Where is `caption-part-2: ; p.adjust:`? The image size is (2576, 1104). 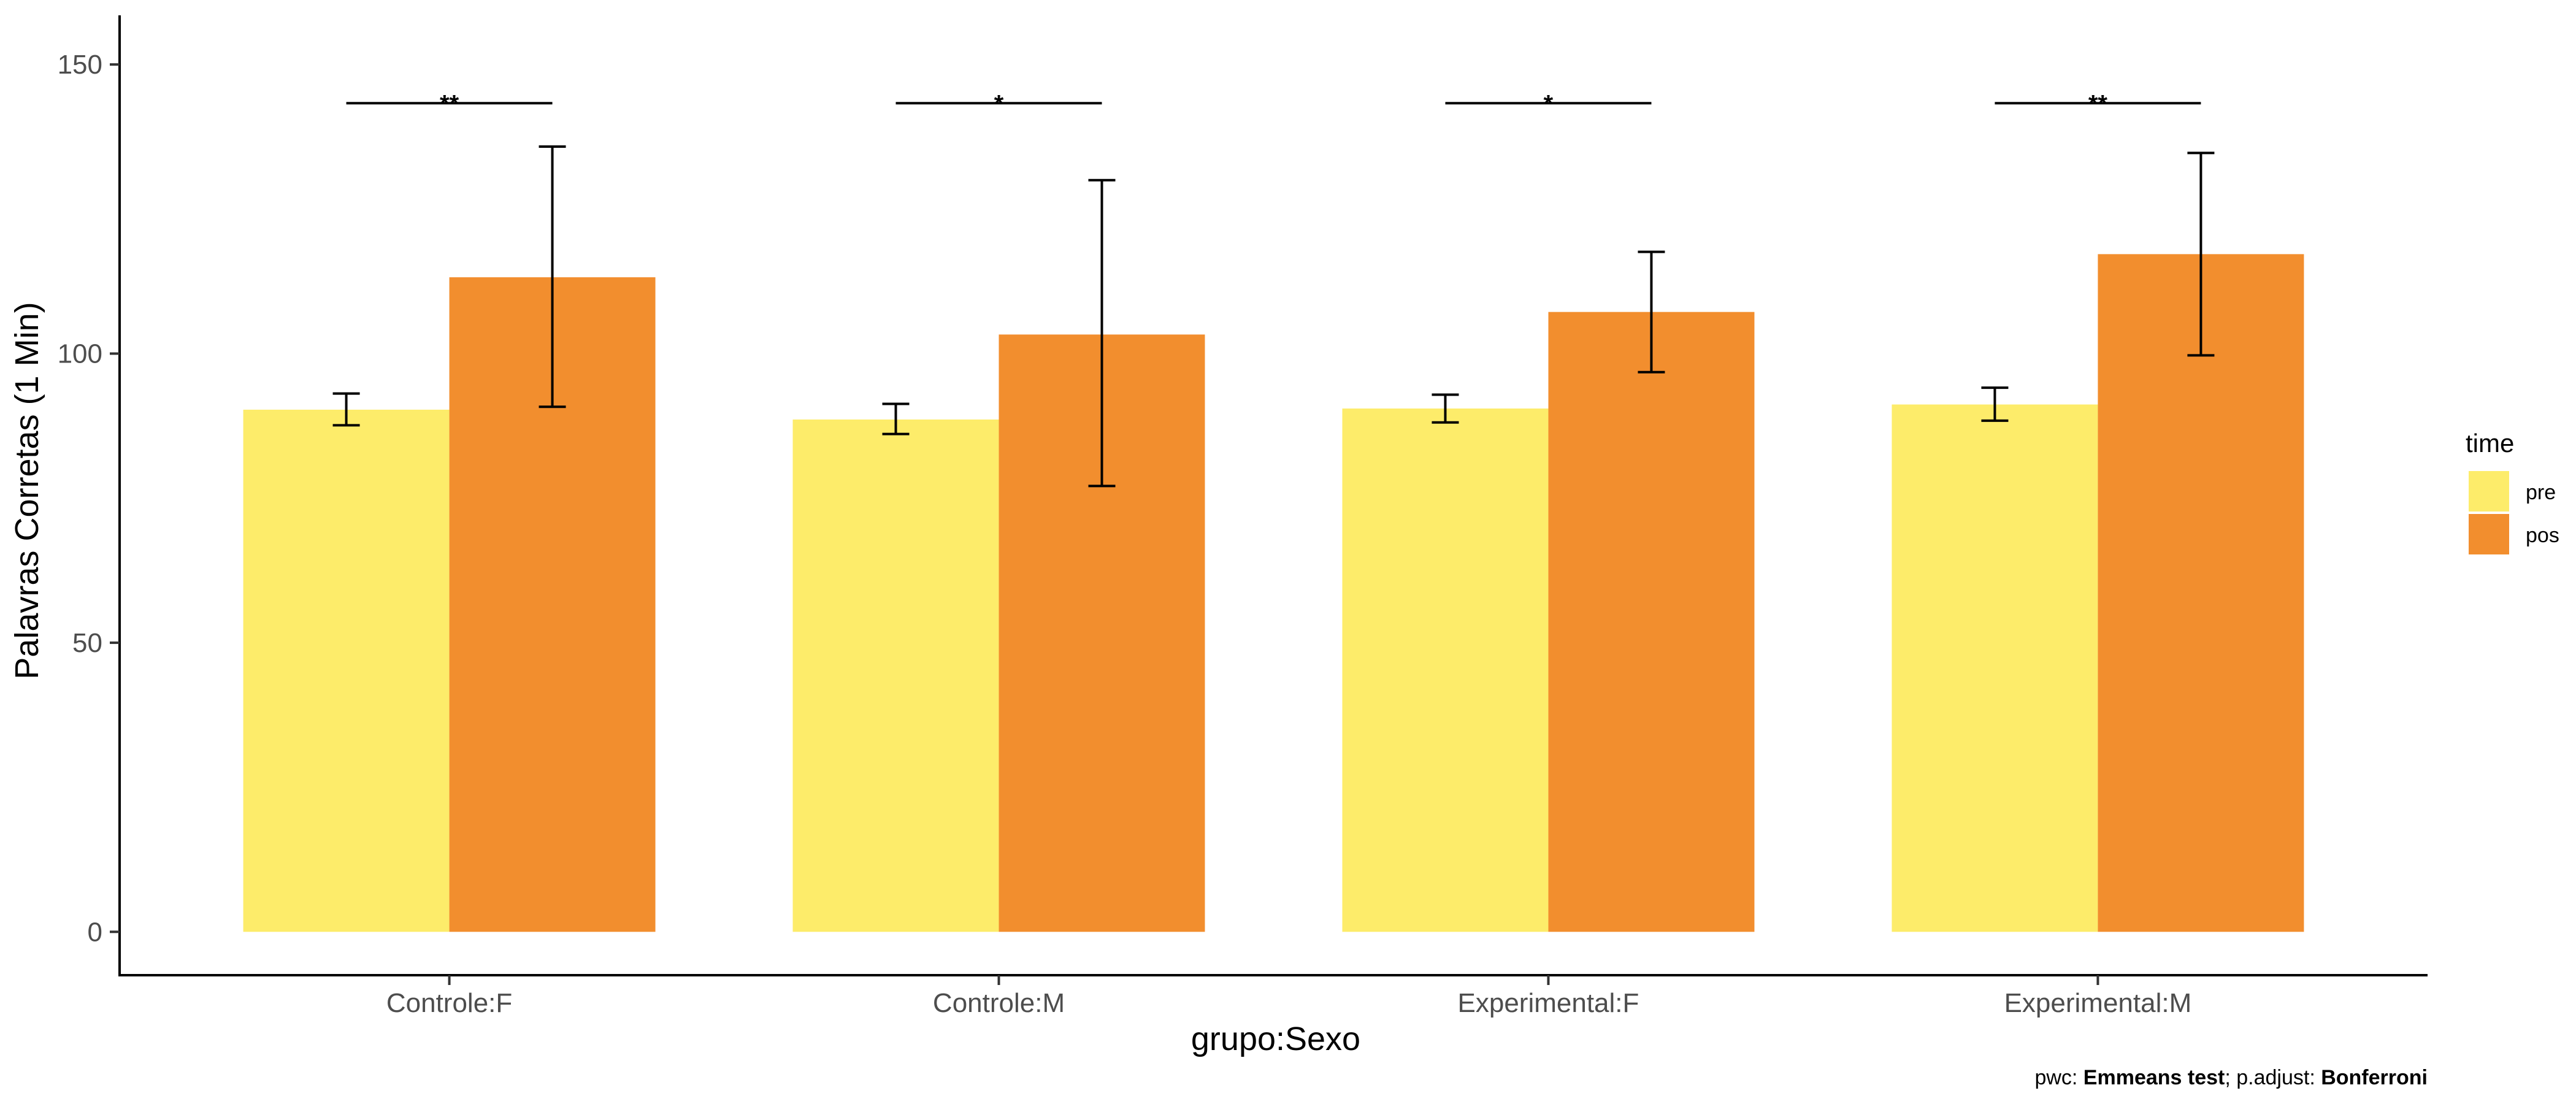
caption-part-2: ; p.adjust: is located at coordinates (2273, 1077).